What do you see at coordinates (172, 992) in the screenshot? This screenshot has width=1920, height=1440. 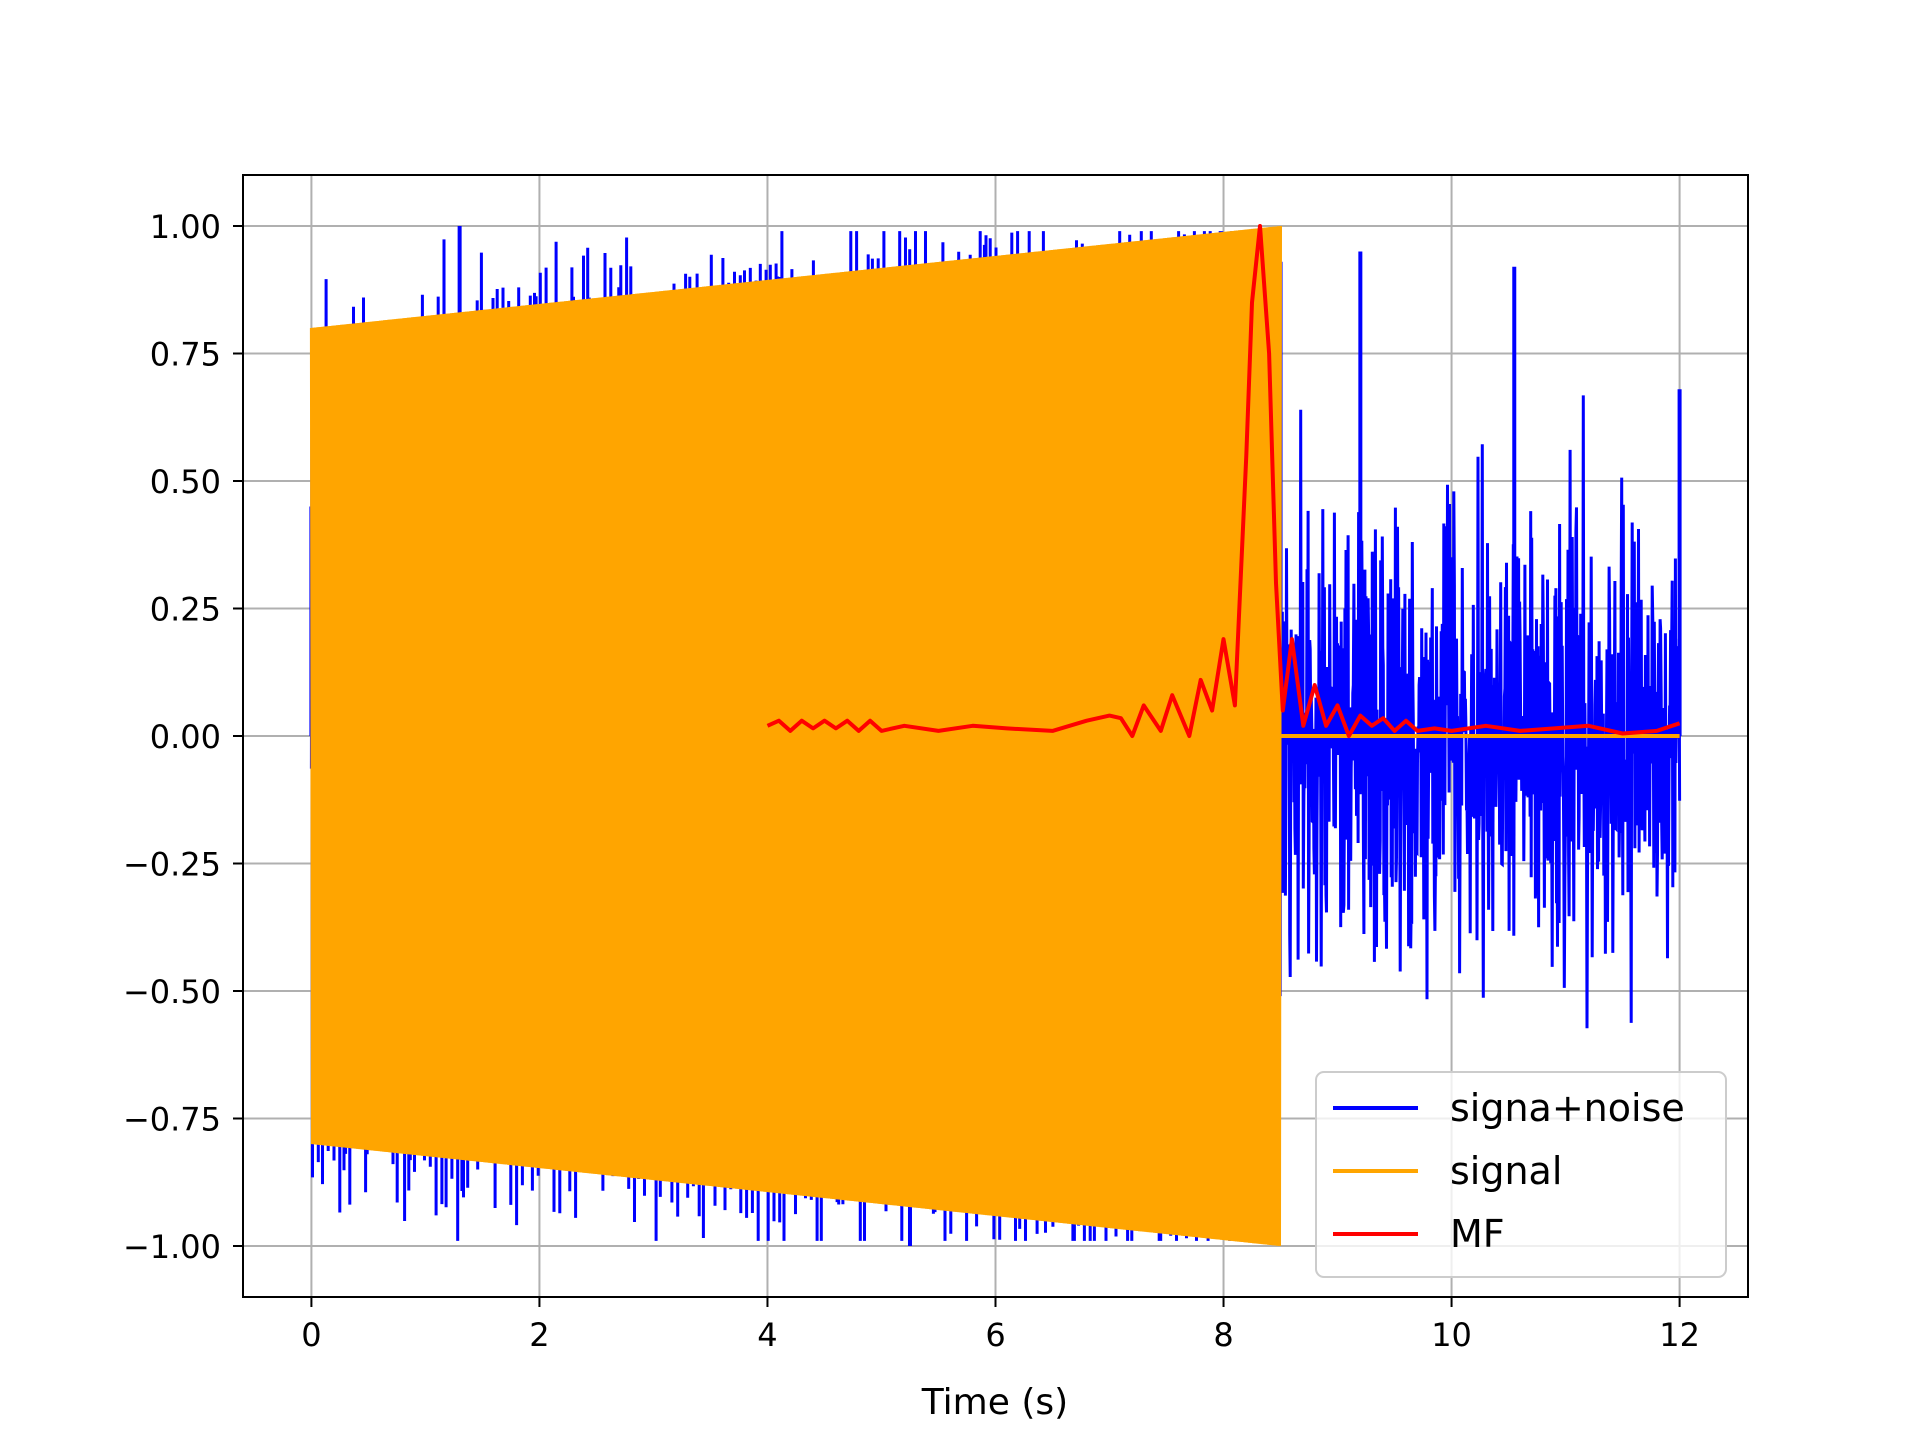 I see `y-tick-label: −0.50` at bounding box center [172, 992].